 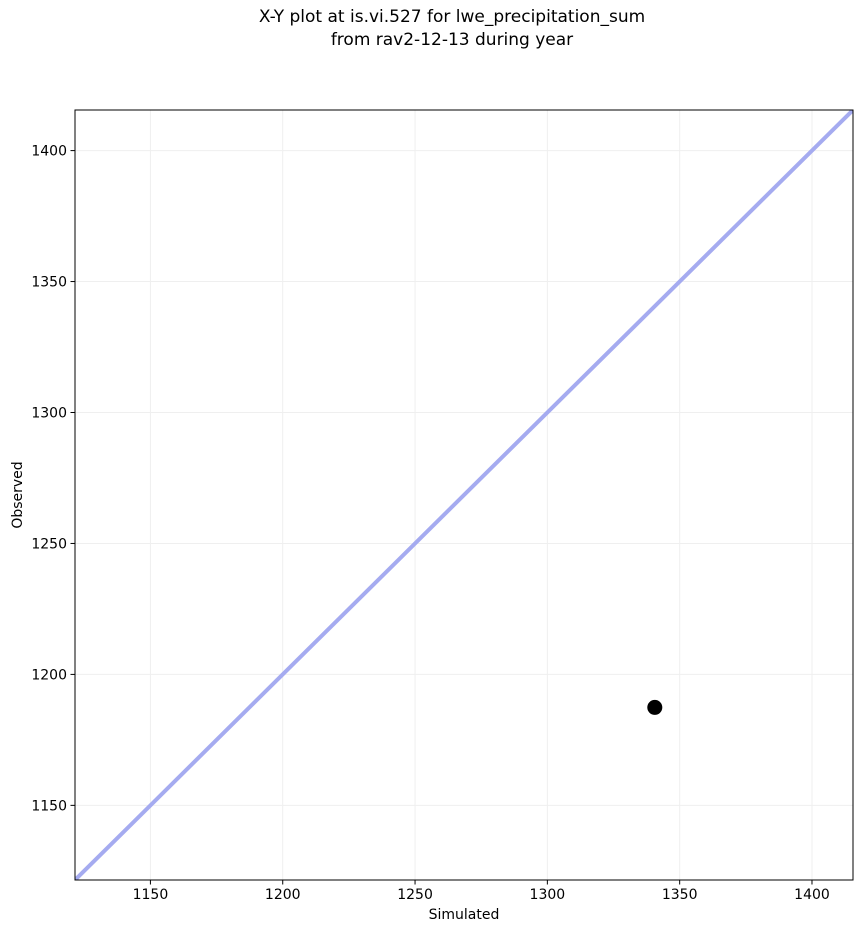 I want to click on y-tick-label: 1250, so click(x=49, y=544).